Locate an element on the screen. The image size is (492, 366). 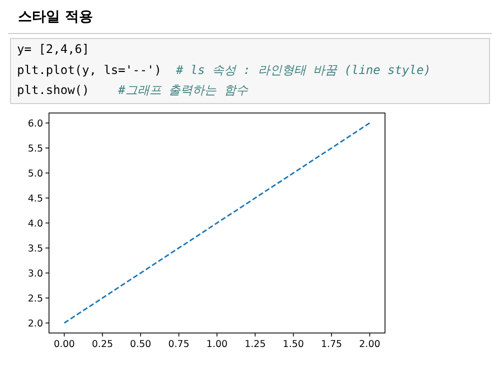
y-tick-label: 5.0 is located at coordinates (35, 174).